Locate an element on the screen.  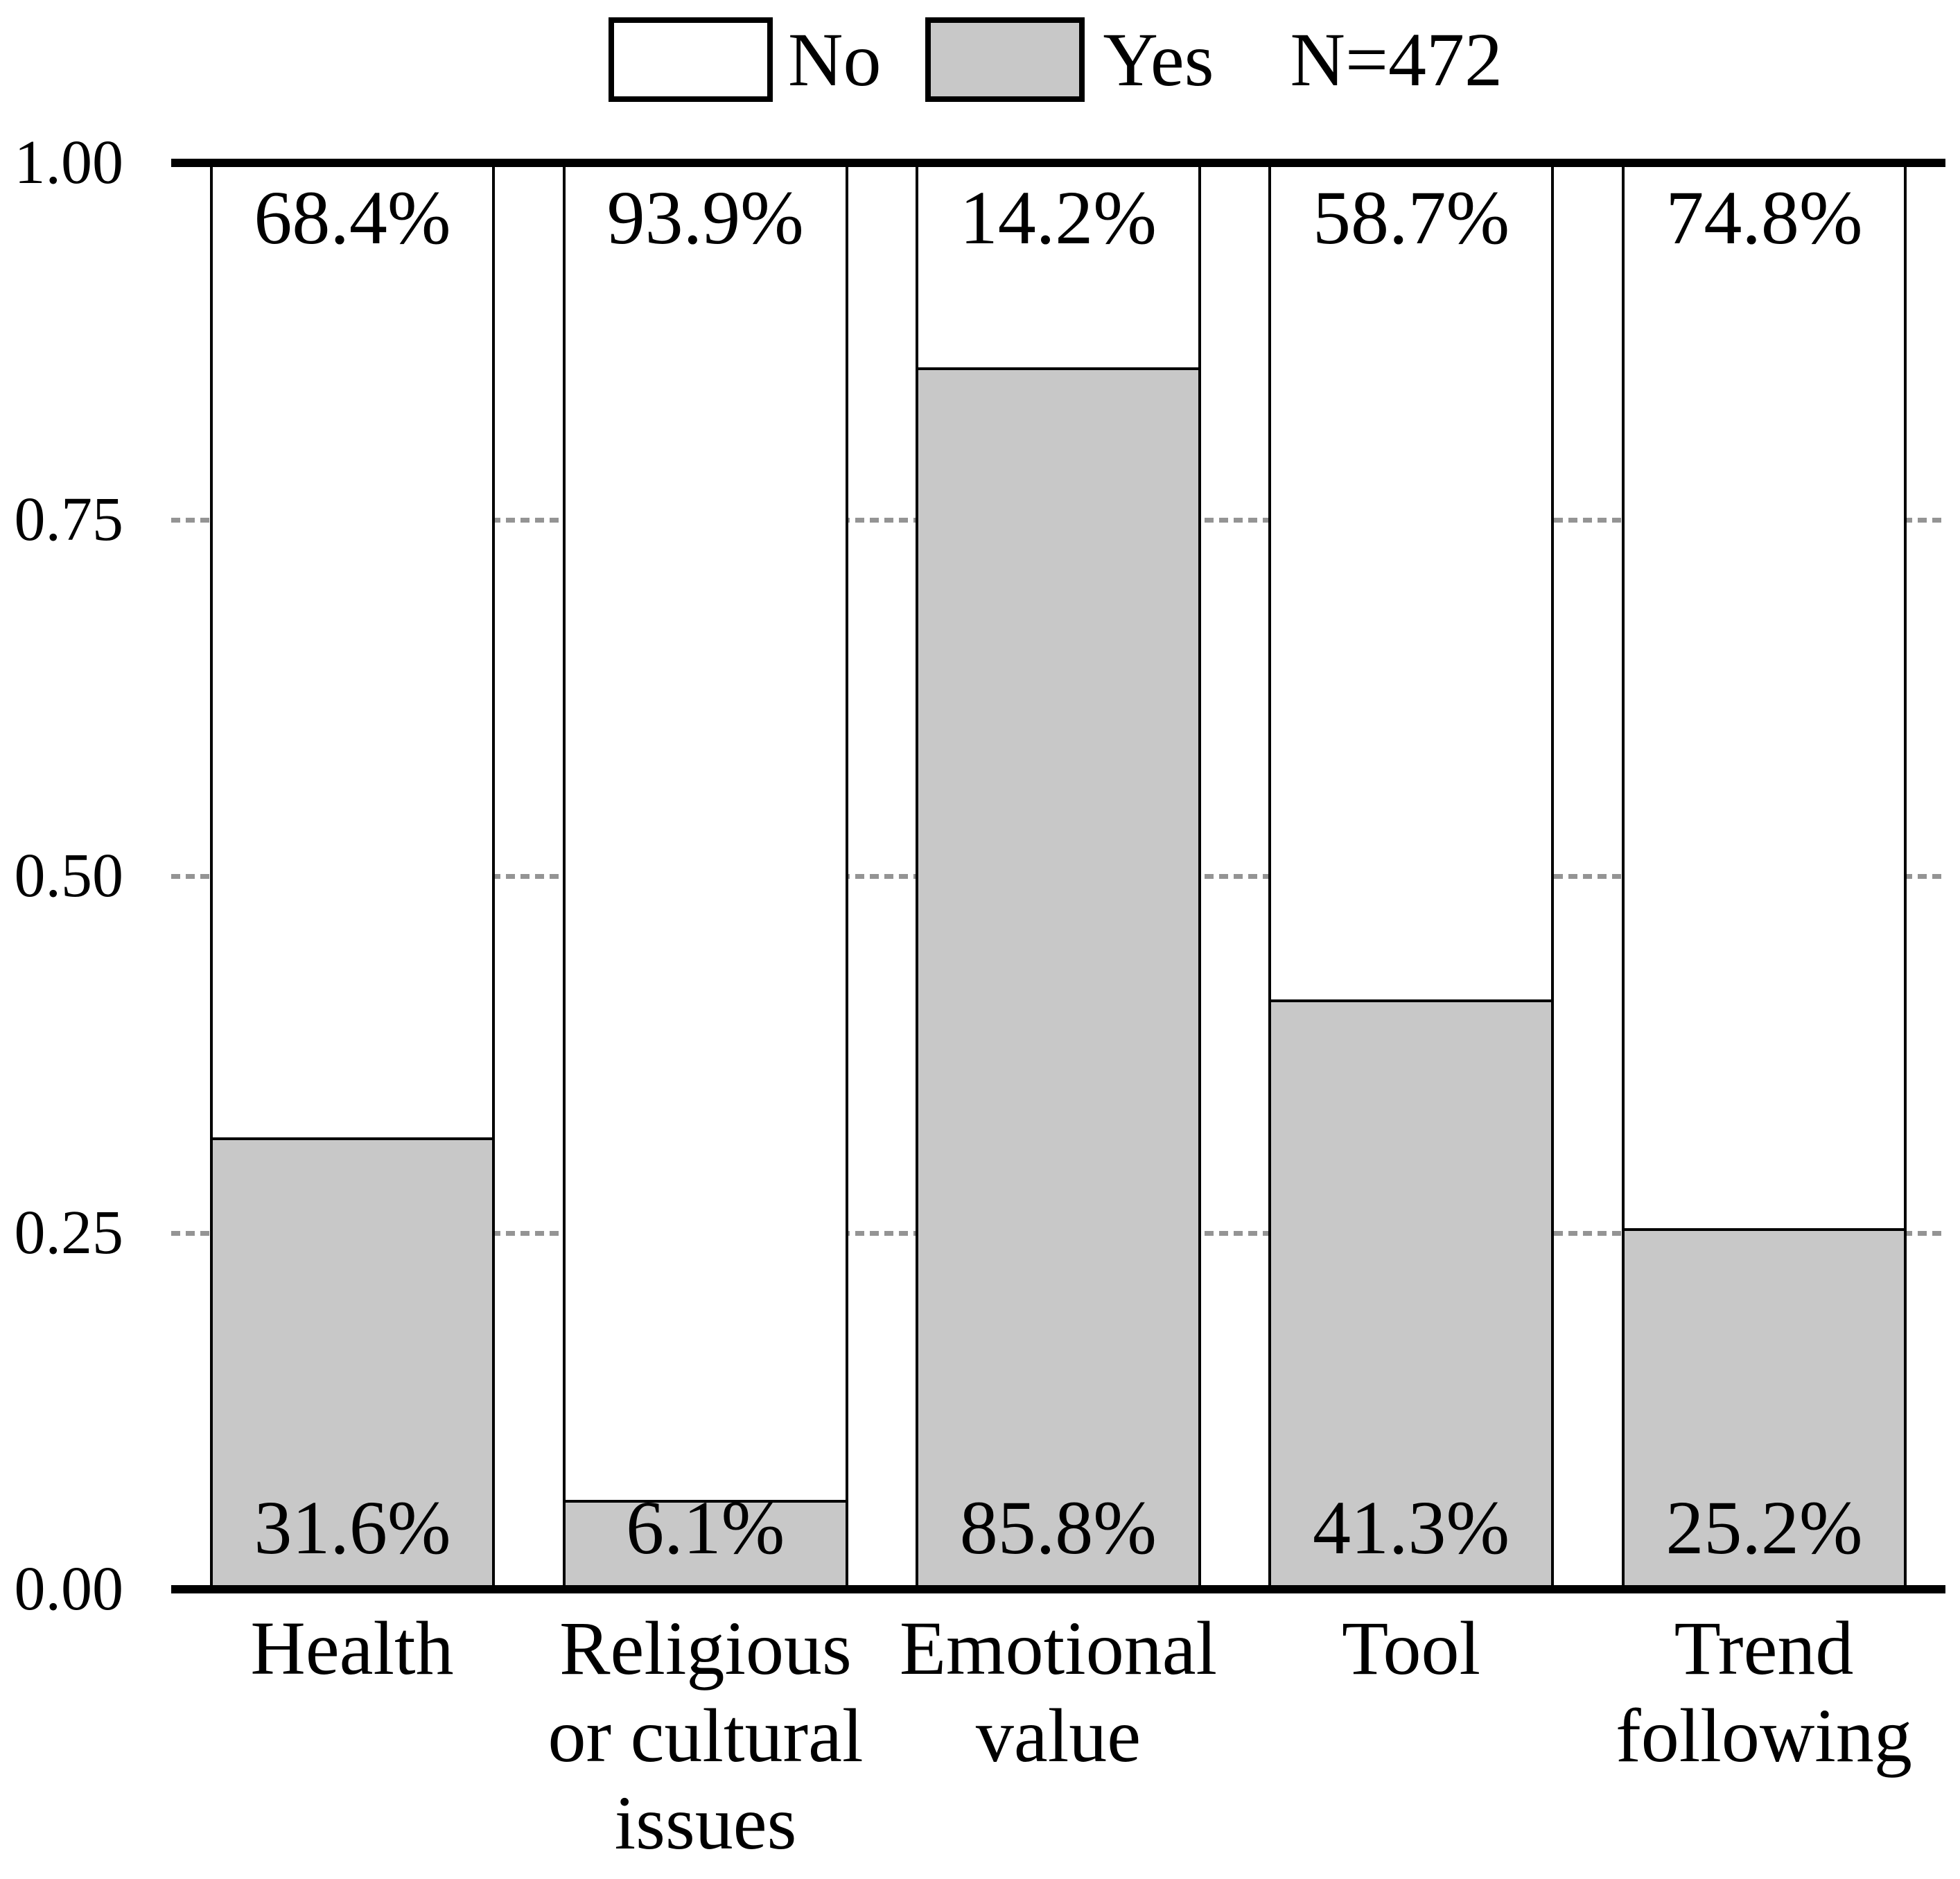
bar-tool: 58.7% 41.3% is located at coordinates (1411, 876).